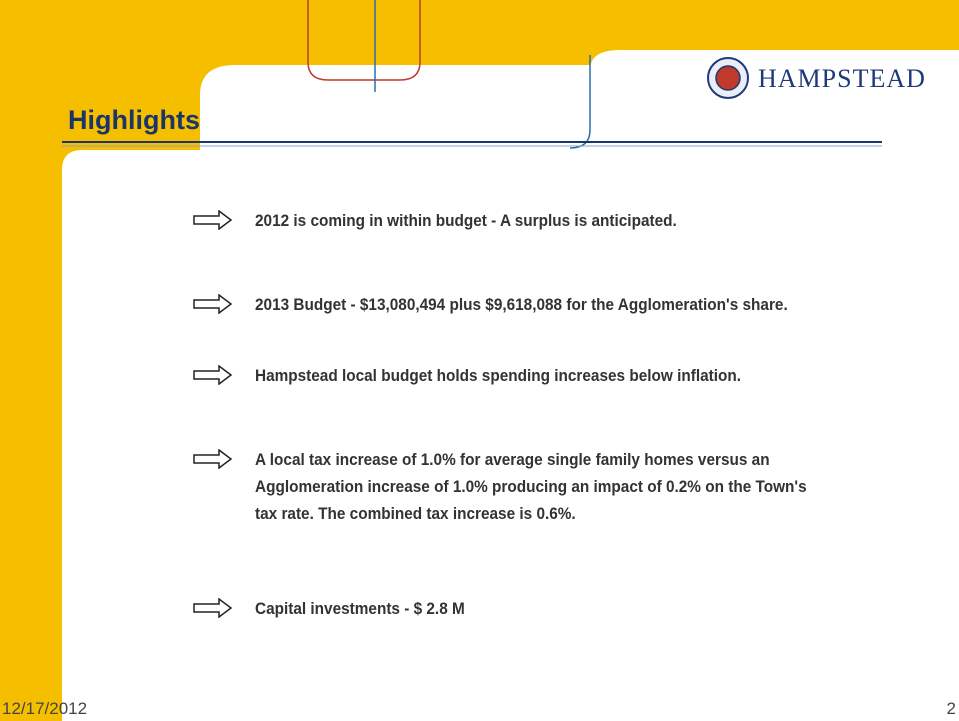  Describe the element at coordinates (134, 120) in the screenshot. I see `slide-title: Highlights` at that location.